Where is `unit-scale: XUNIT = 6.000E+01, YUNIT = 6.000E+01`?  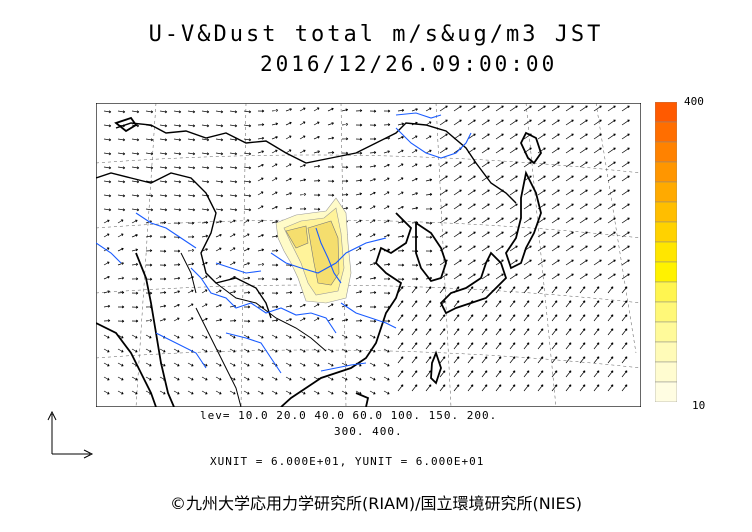 unit-scale: XUNIT = 6.000E+01, YUNIT = 6.000E+01 is located at coordinates (347, 461).